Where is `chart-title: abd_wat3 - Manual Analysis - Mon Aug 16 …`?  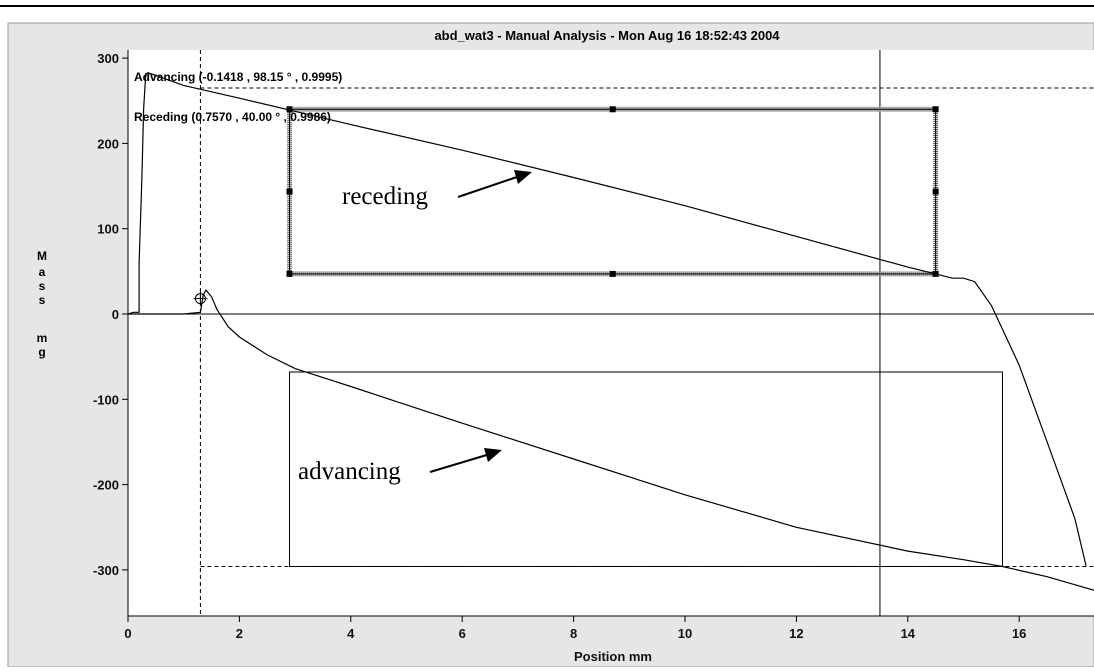 chart-title: abd_wat3 - Manual Analysis - Mon Aug 16 … is located at coordinates (607, 35).